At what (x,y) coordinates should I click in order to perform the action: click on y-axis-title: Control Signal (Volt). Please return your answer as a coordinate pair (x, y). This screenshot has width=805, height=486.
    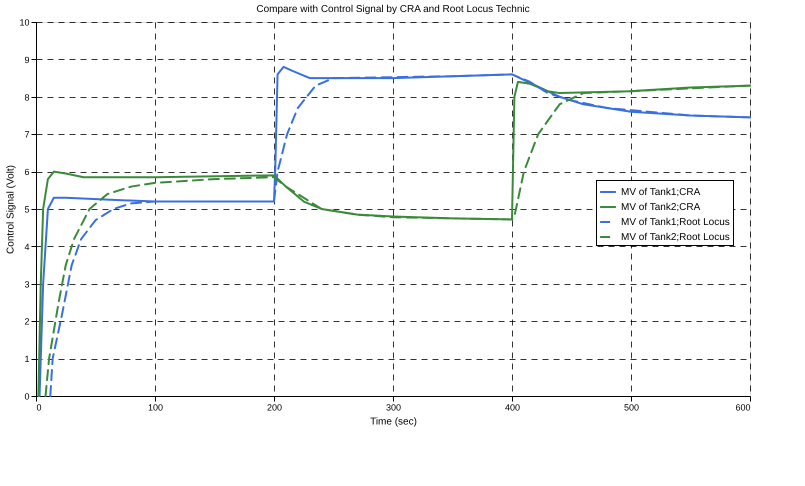
    Looking at the image, I should click on (10, 209).